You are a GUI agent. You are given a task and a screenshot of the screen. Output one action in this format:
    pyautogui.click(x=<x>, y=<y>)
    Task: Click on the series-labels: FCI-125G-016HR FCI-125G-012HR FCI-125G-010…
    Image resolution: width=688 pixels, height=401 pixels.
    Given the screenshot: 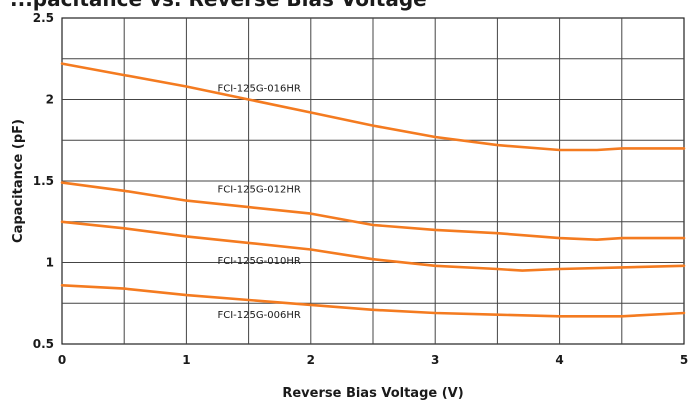 What is the action you would take?
    pyautogui.click(x=259, y=202)
    